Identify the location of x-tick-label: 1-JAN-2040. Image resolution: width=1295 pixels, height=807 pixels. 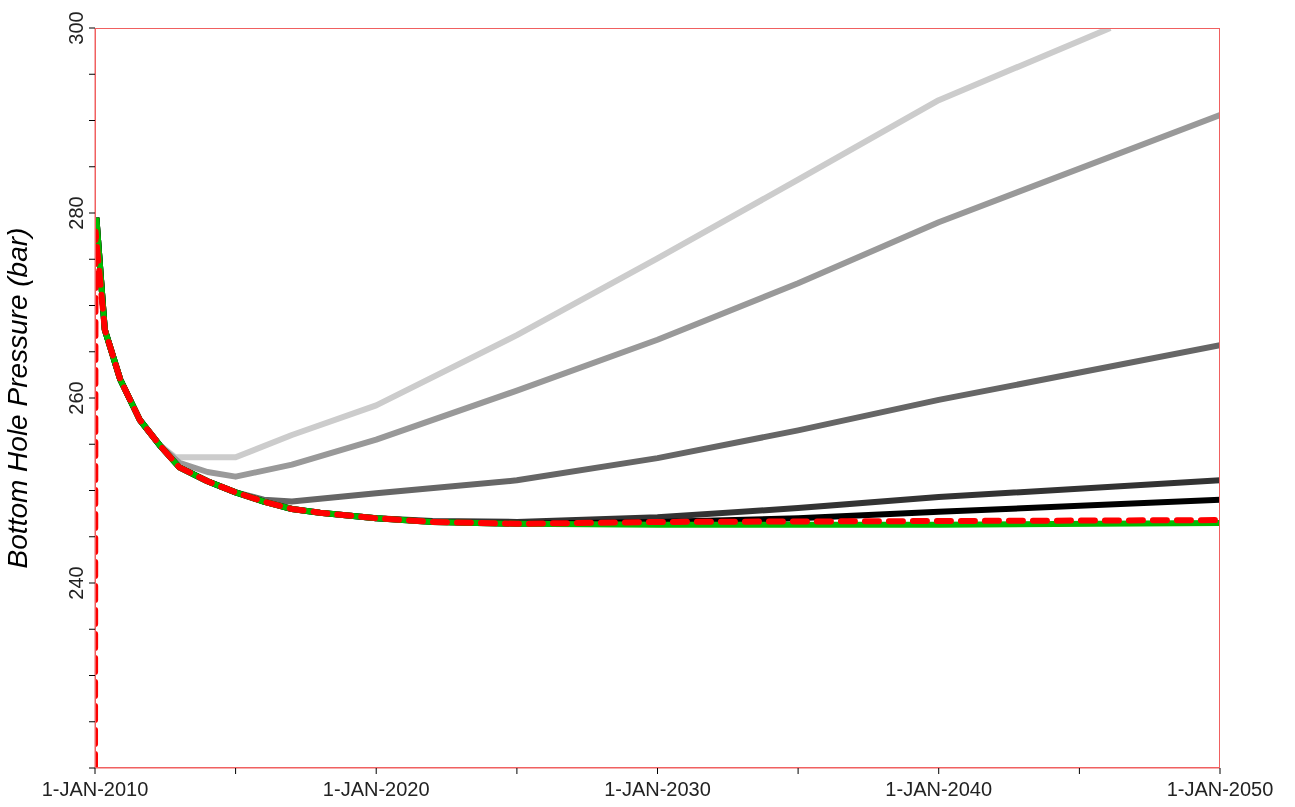
(939, 789).